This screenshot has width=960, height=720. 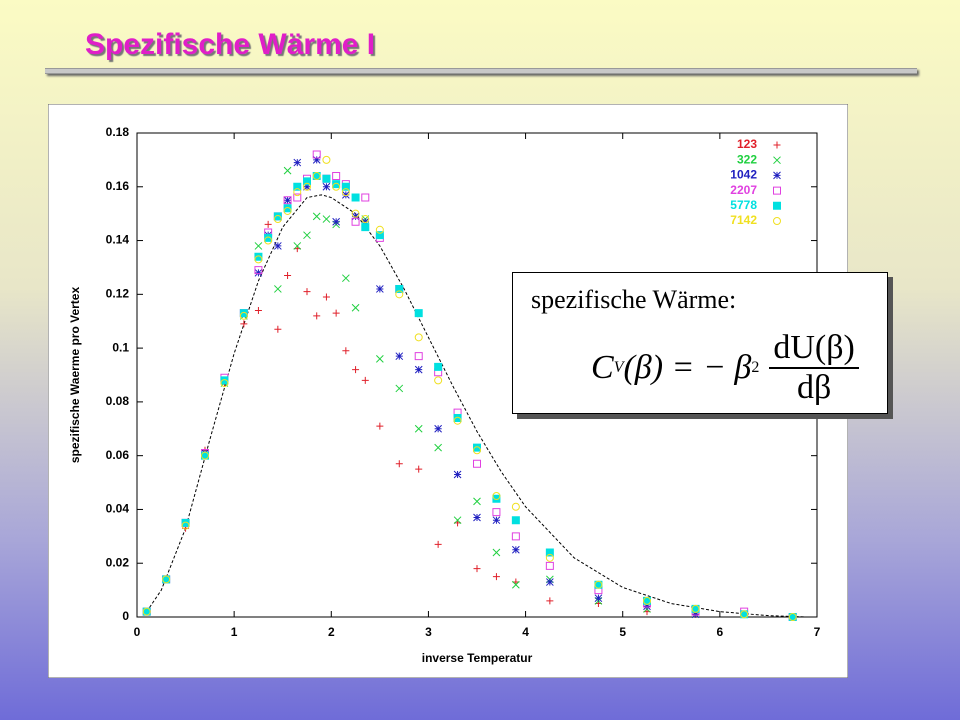 I want to click on slide-title: Spezifische Wärme I, so click(x=230, y=44).